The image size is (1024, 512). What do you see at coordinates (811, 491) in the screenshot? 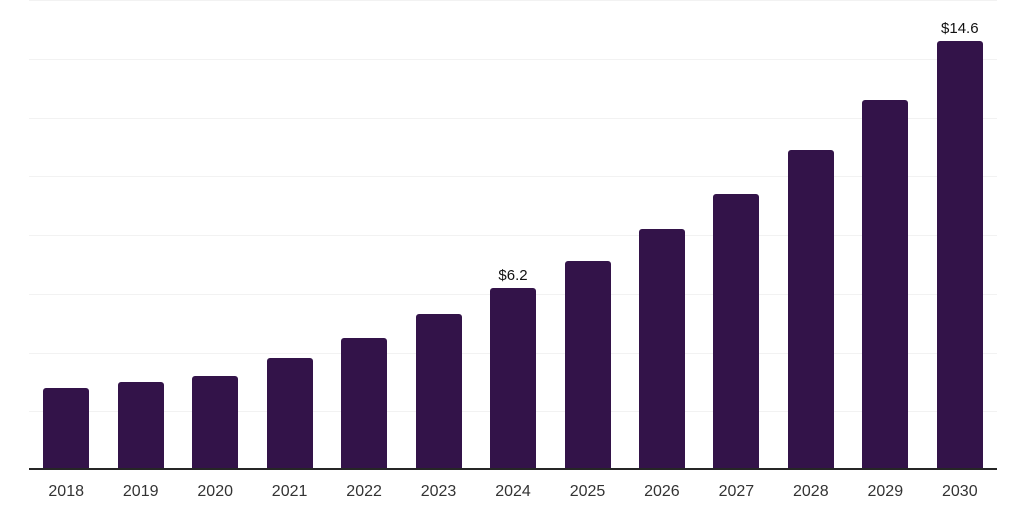
I see `x-tick-2028: 2028` at bounding box center [811, 491].